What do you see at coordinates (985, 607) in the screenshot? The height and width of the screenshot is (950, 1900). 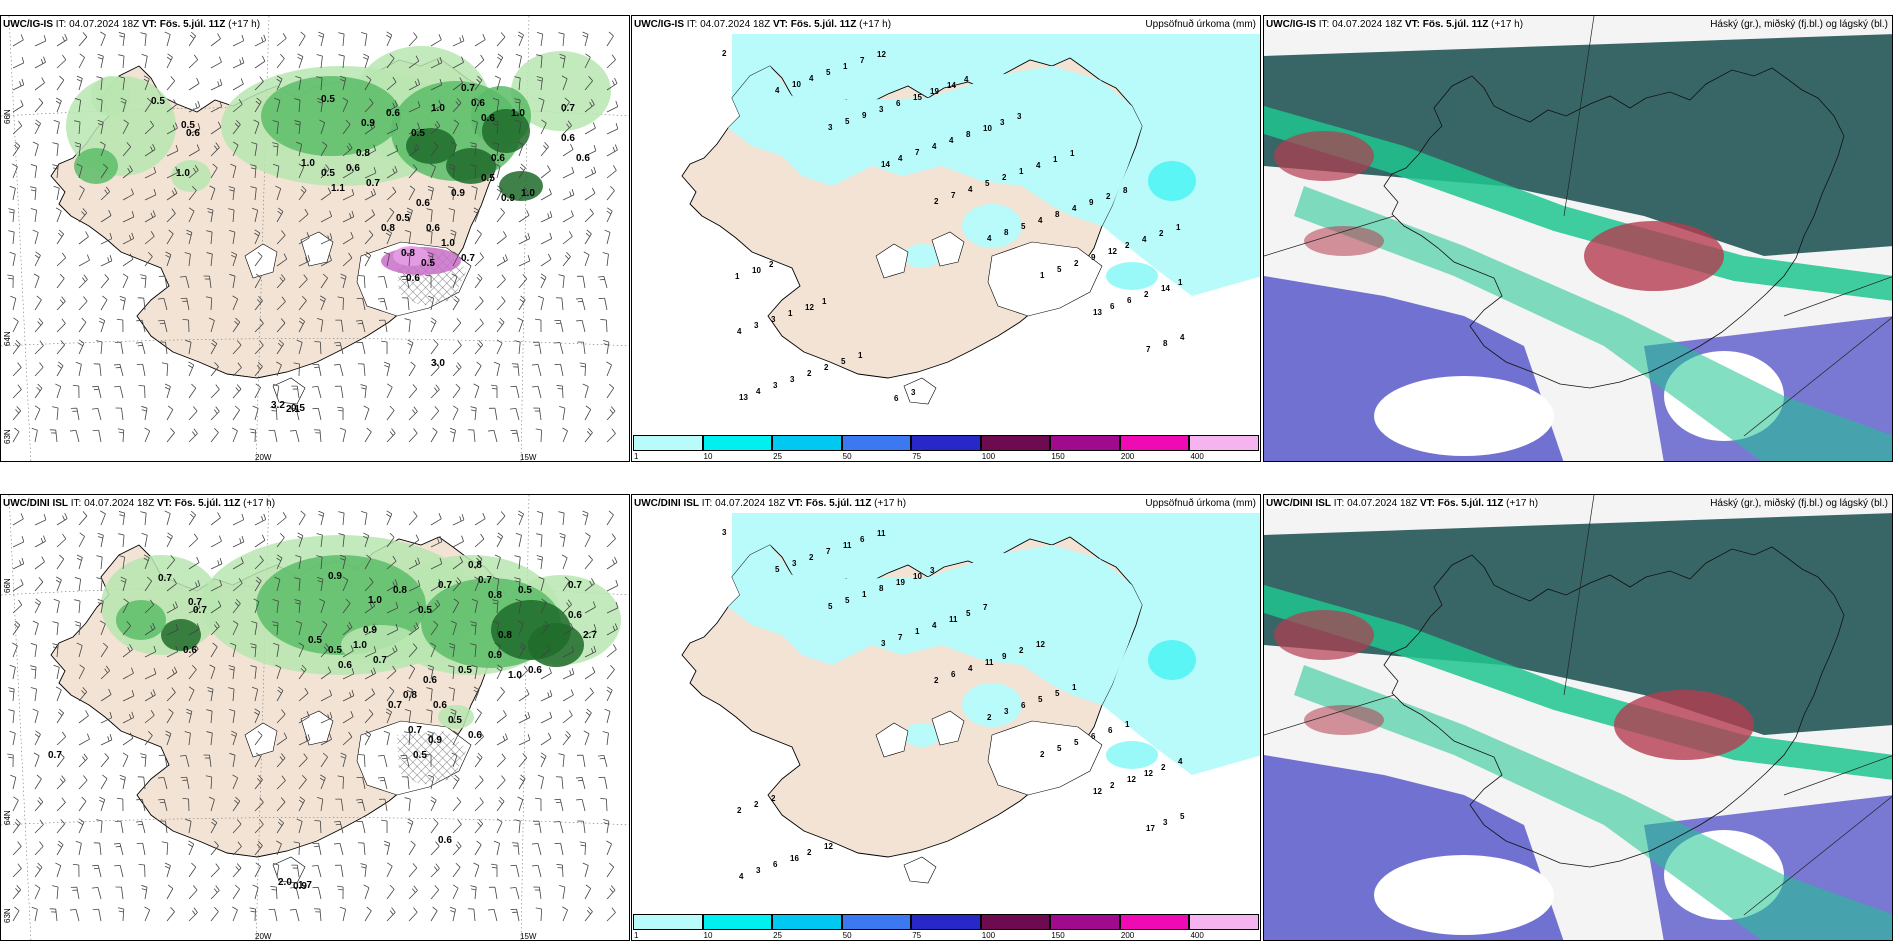 I see `precip-value-label: 7` at bounding box center [985, 607].